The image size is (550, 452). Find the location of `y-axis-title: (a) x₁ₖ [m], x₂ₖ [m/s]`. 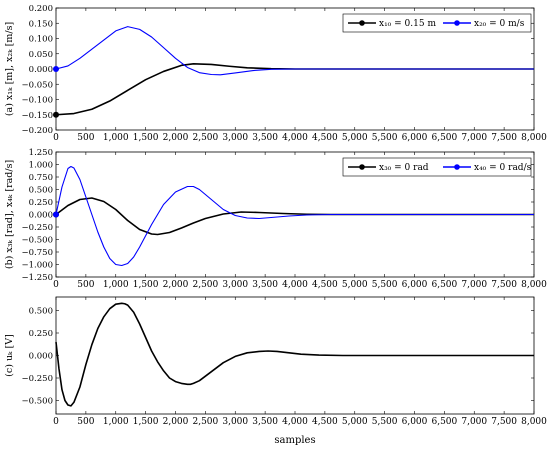

y-axis-title: (a) x₁ₖ [m], x₂ₖ [m/s] is located at coordinates (9, 69).